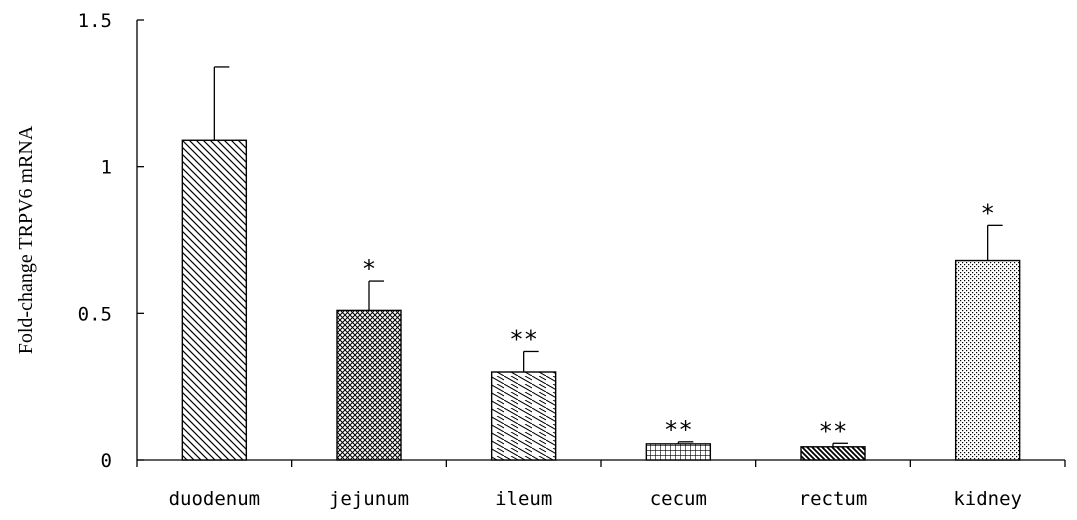 Image resolution: width=1077 pixels, height=520 pixels. I want to click on x-axis, so click(601, 463).